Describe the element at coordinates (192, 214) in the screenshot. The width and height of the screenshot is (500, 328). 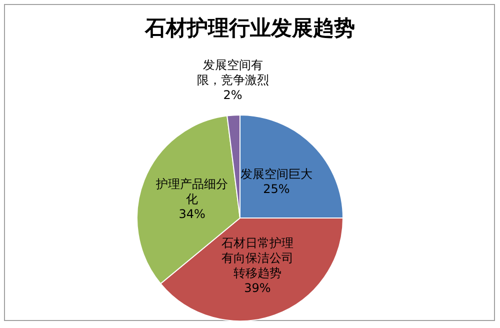
I see `data-label: 34%` at that location.